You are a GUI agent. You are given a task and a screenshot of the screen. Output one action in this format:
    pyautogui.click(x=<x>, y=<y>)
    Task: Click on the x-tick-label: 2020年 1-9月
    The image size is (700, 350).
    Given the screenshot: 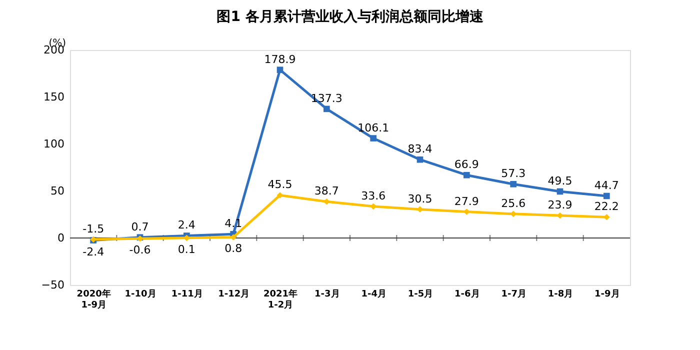 What is the action you would take?
    pyautogui.click(x=93, y=299)
    